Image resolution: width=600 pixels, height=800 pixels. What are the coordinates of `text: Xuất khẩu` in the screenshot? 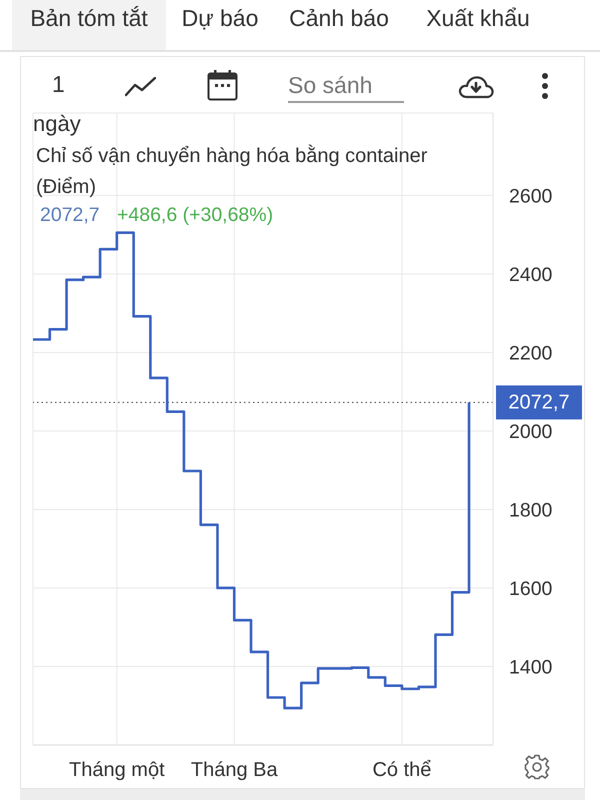 It's located at (478, 18).